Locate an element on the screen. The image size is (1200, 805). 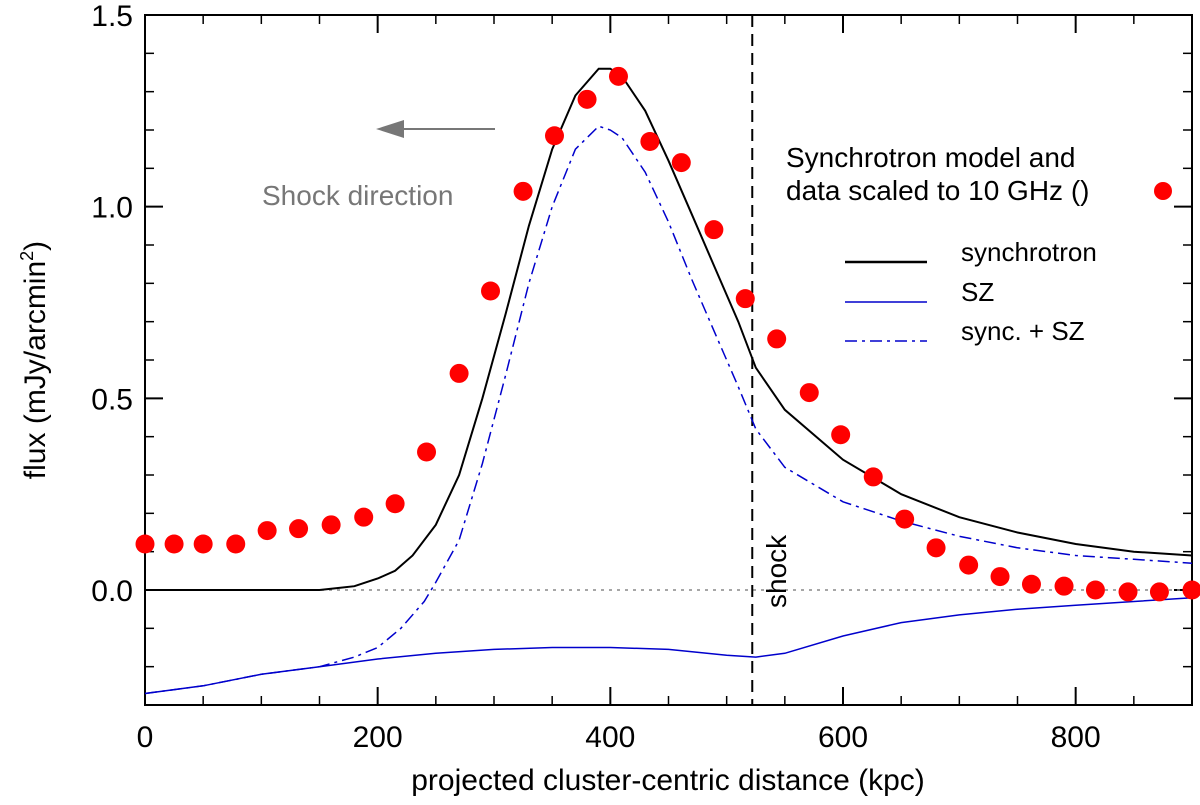
x-tick-label: 200 is located at coordinates (378, 737).